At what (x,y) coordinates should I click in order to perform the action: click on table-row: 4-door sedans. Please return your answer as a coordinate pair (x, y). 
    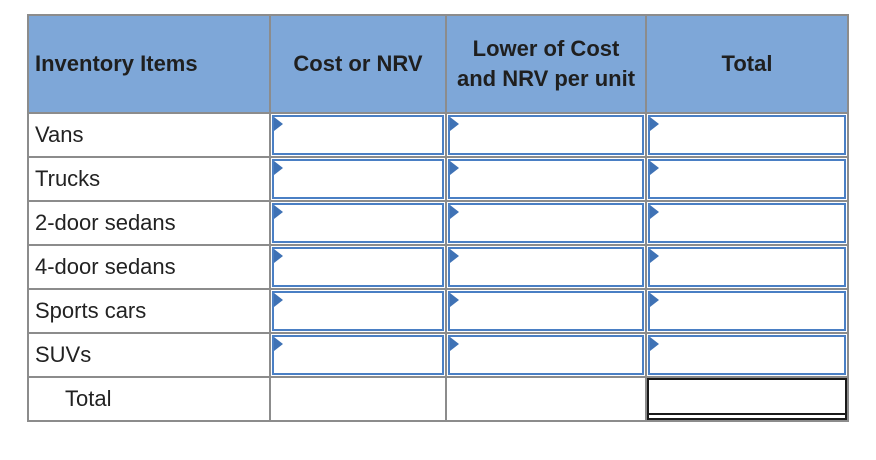
    Looking at the image, I should click on (438, 267).